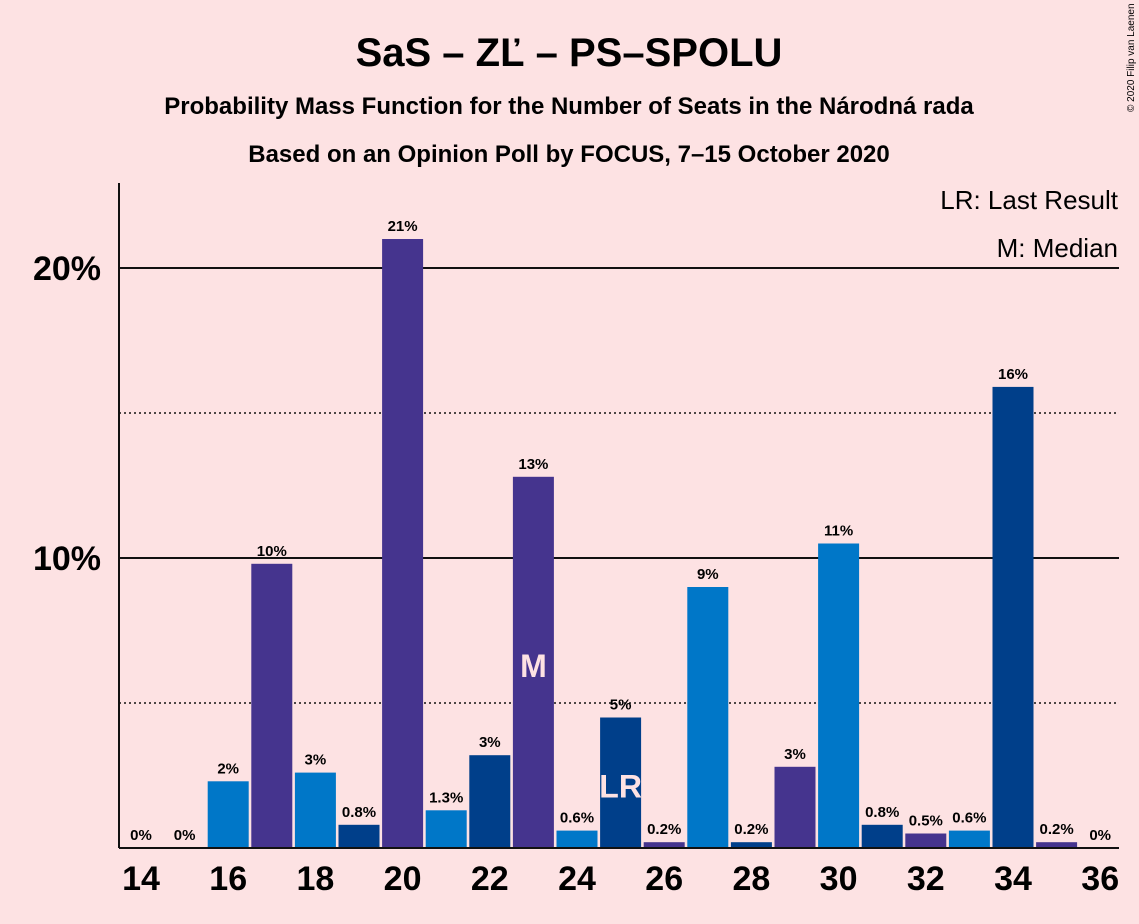 The width and height of the screenshot is (1139, 924). What do you see at coordinates (490, 879) in the screenshot?
I see `x-tick-22: 22` at bounding box center [490, 879].